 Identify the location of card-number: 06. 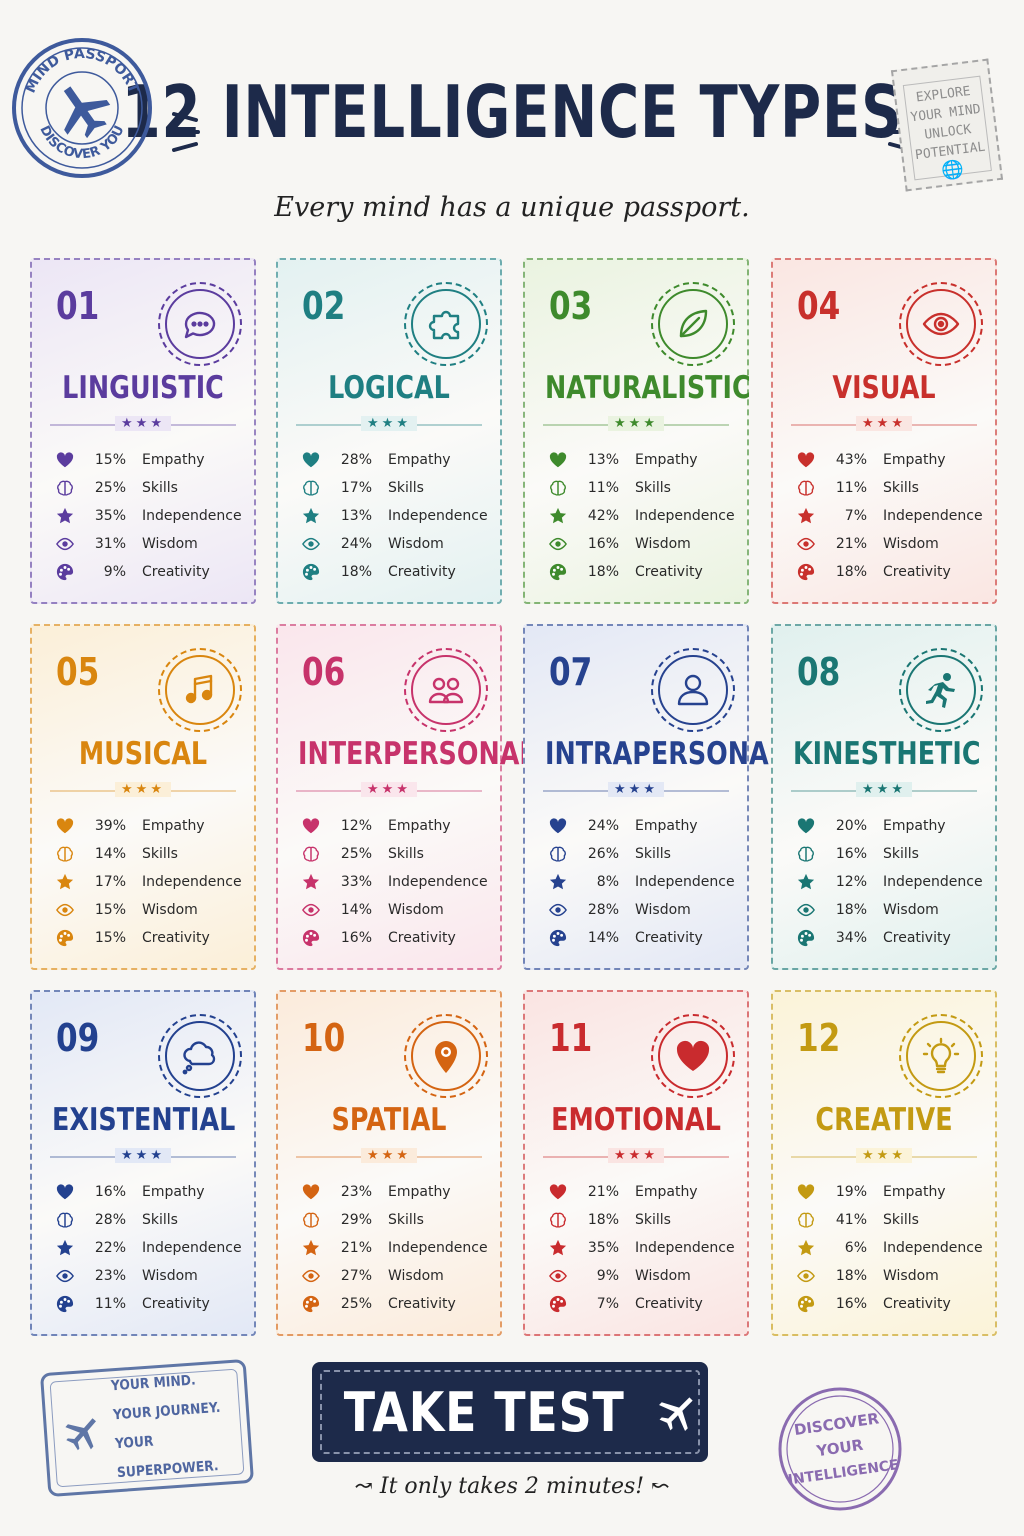
(324, 672).